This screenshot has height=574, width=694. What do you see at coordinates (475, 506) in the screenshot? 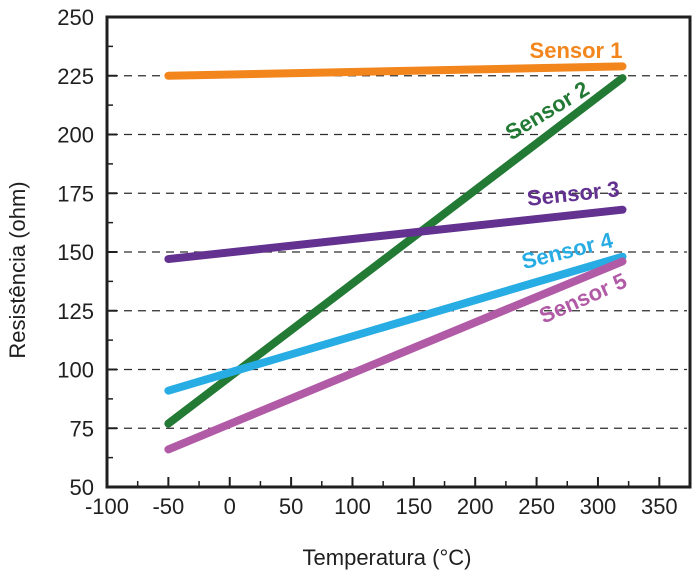
I see `x-tick-label-200: 200` at bounding box center [475, 506].